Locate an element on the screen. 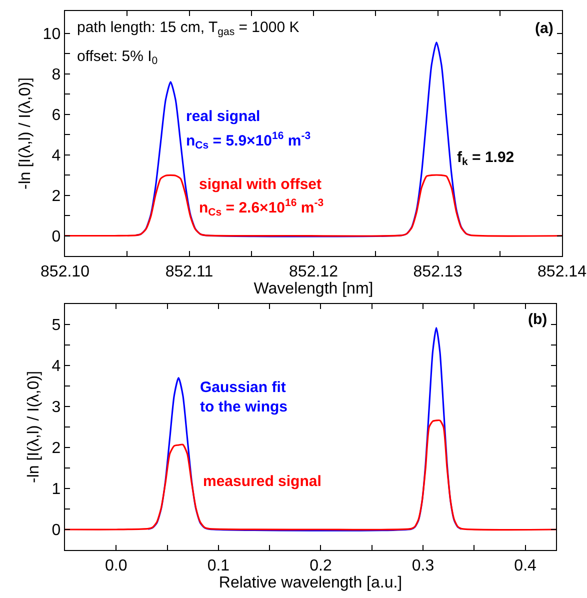 The height and width of the screenshot is (598, 587). y-tick-label: 10 is located at coordinates (51, 34).